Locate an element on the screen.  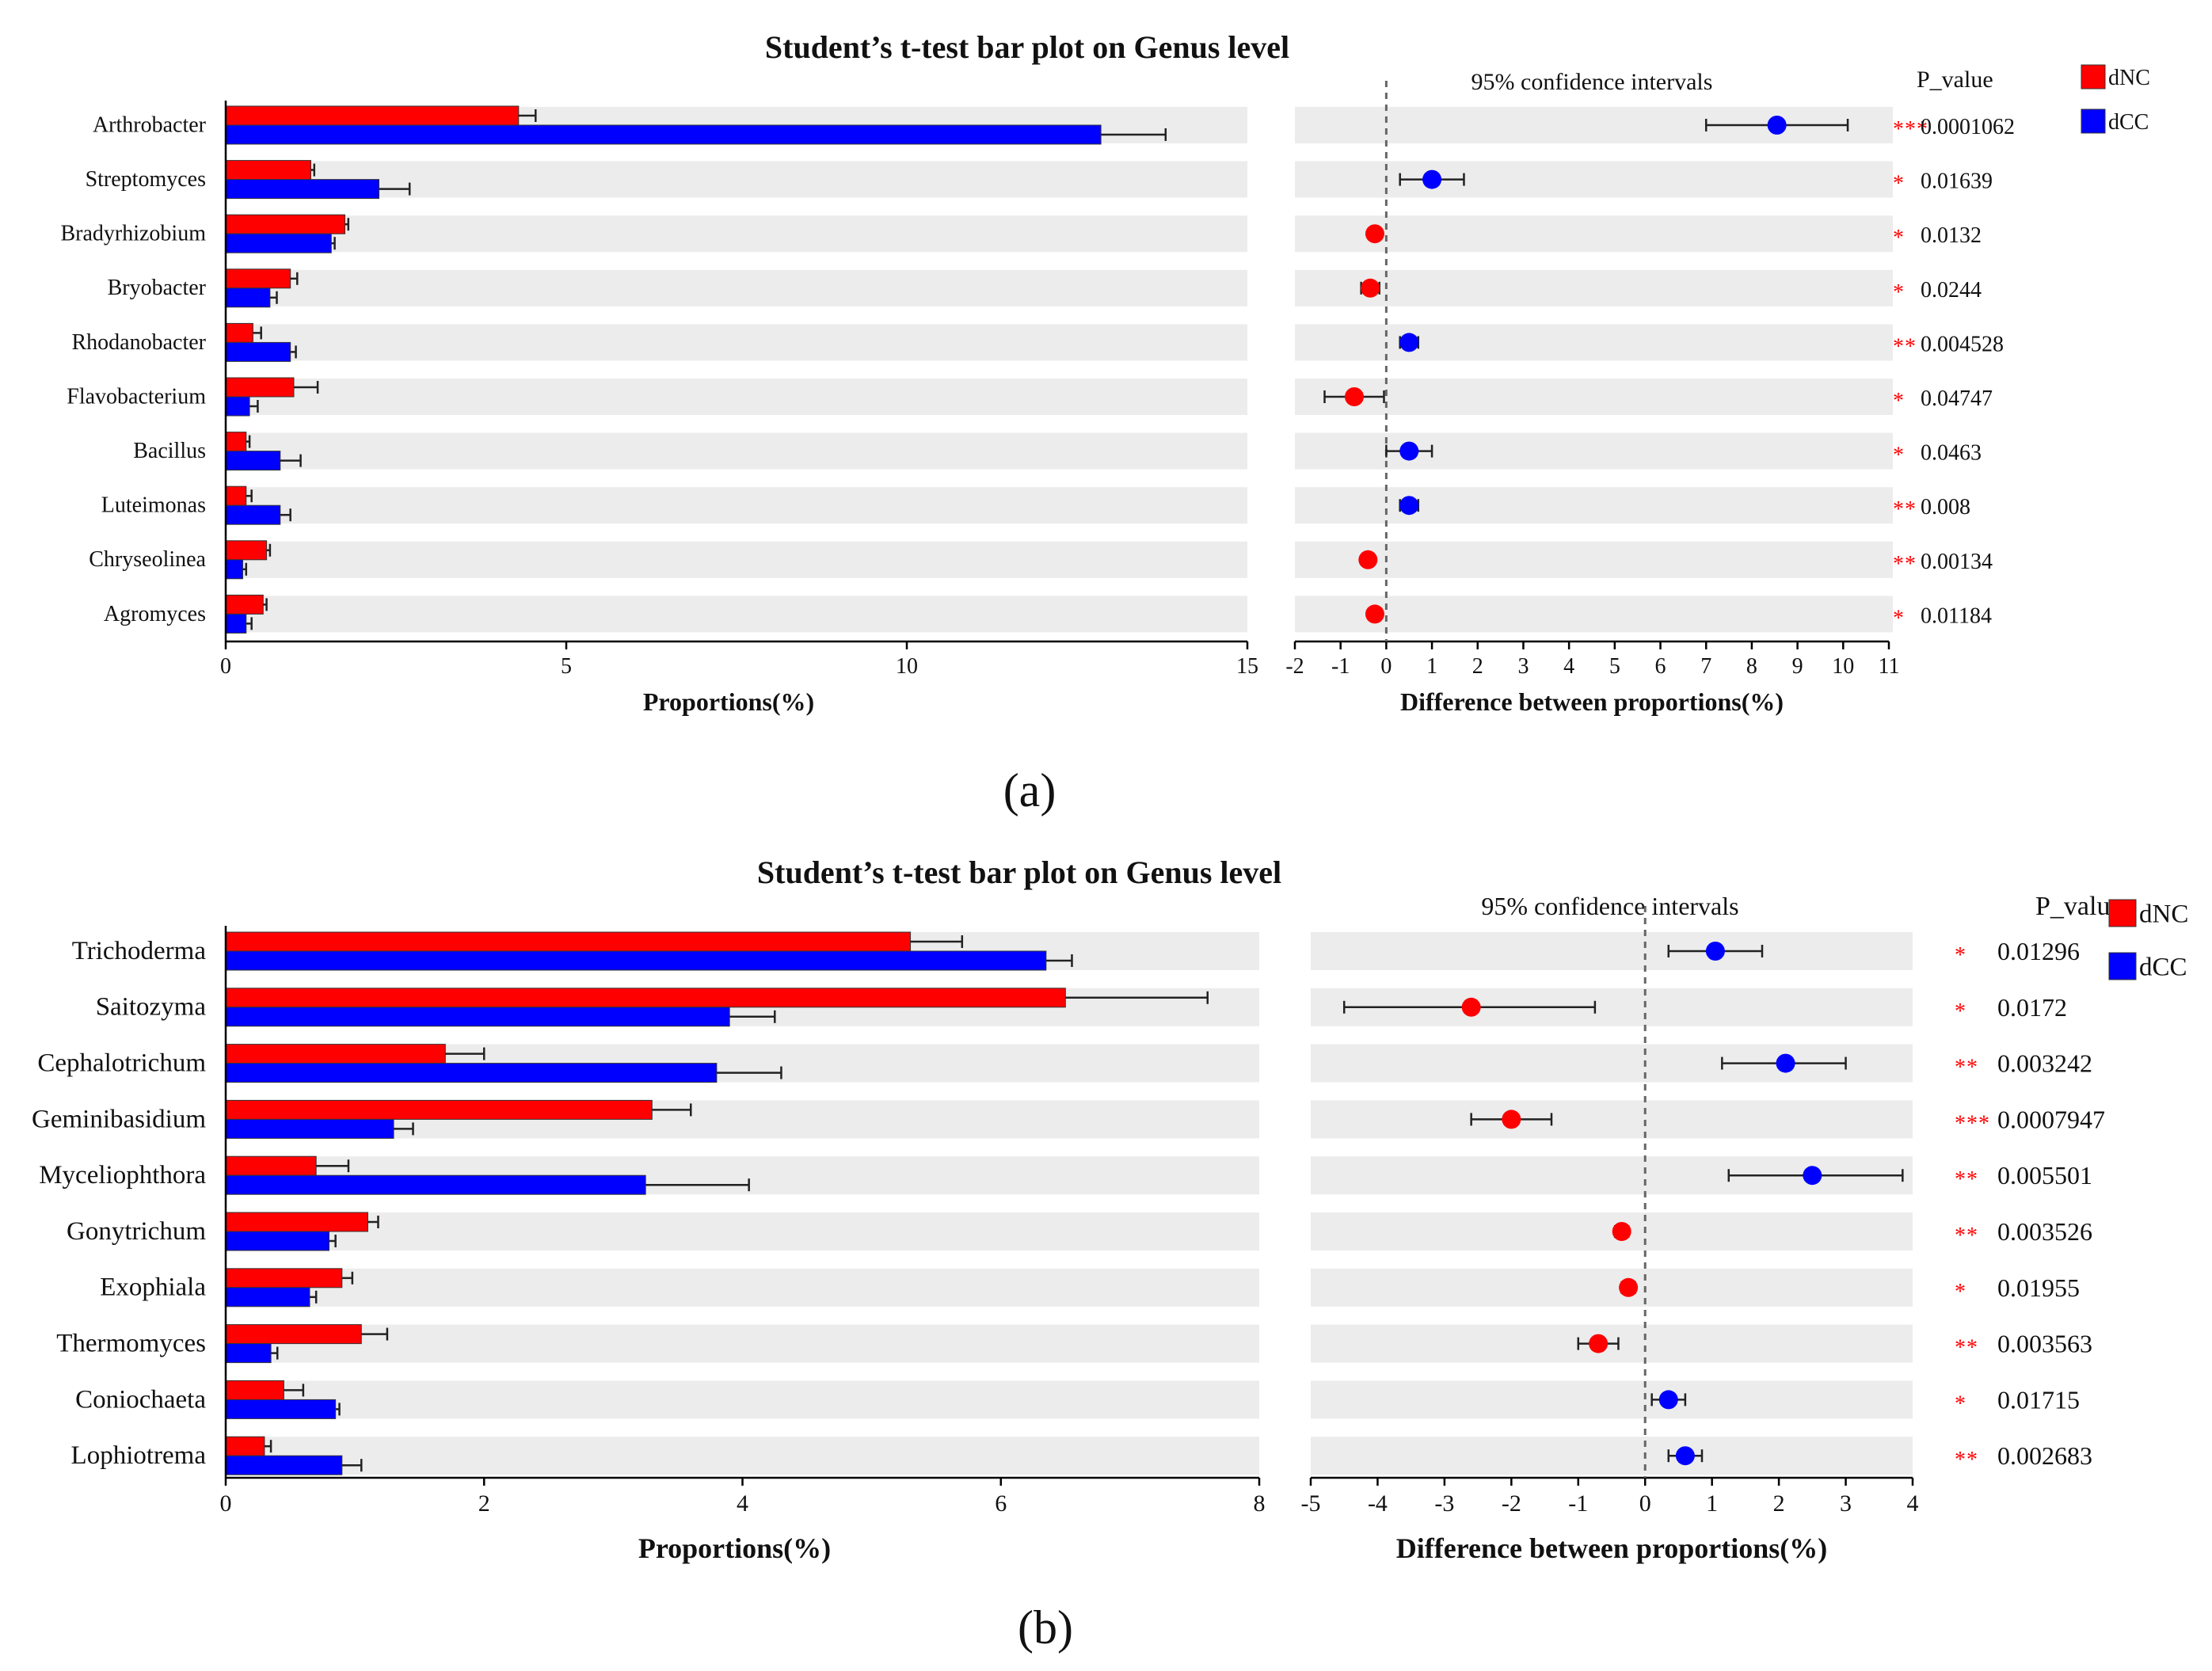
p-value: 0.01296 is located at coordinates (2039, 951).